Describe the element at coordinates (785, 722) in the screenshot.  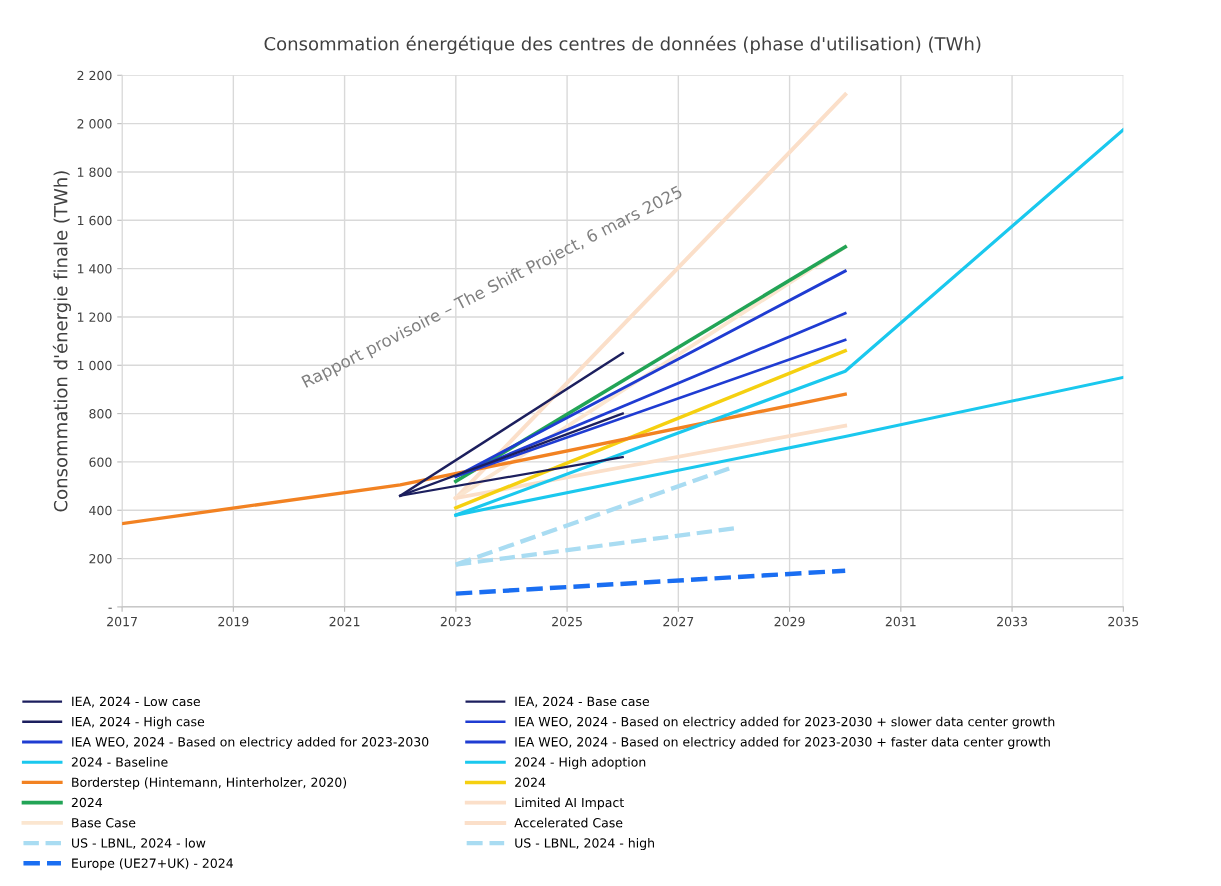
I see `legend-label: IEA WEO, 2024 - Based on electricy added for 2023-2030 + slower data center growth` at that location.